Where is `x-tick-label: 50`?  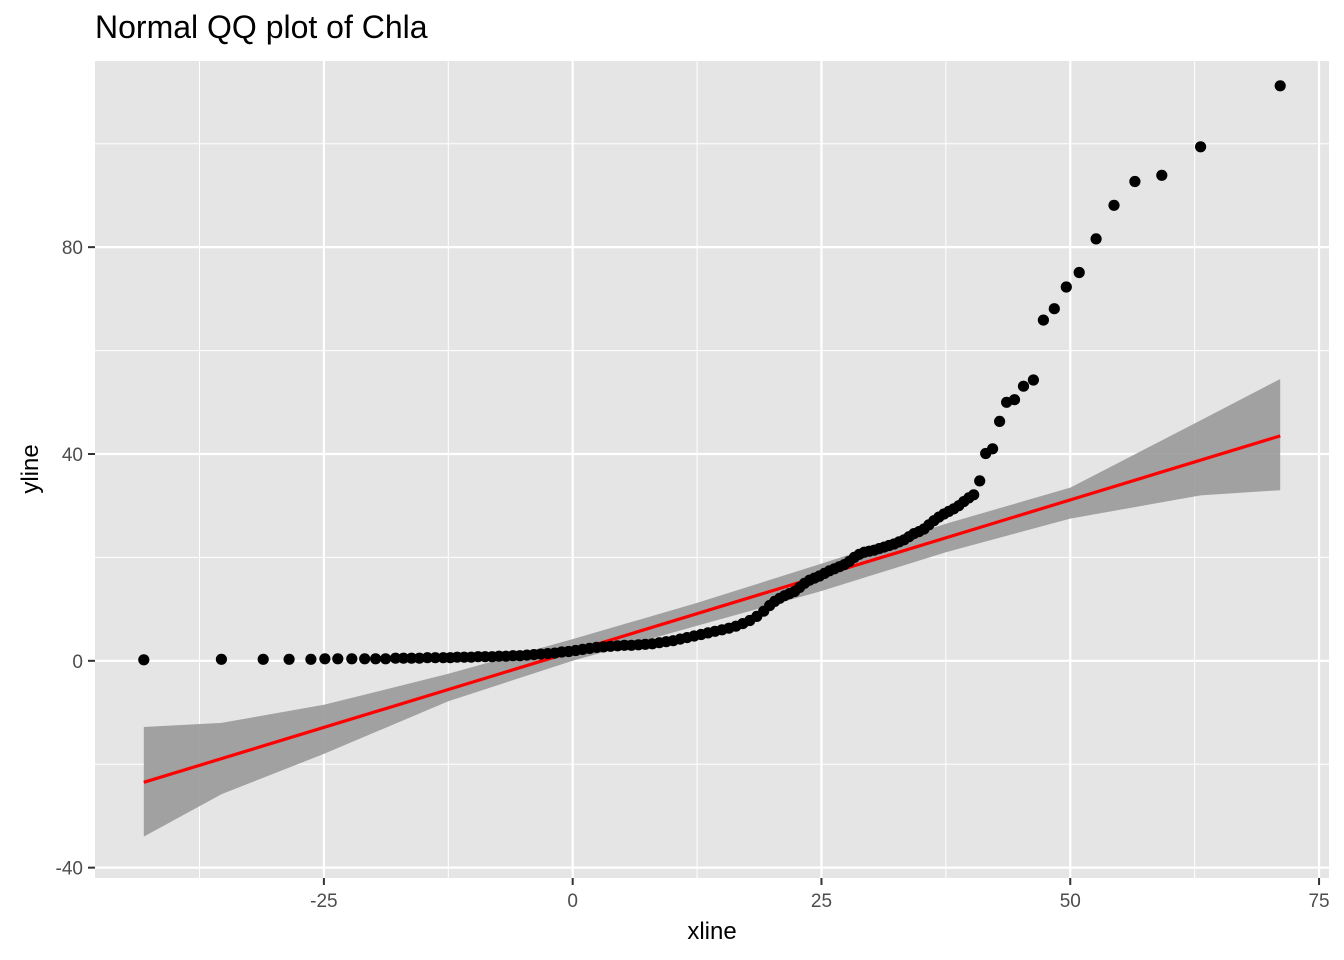
x-tick-label: 50 is located at coordinates (1070, 901).